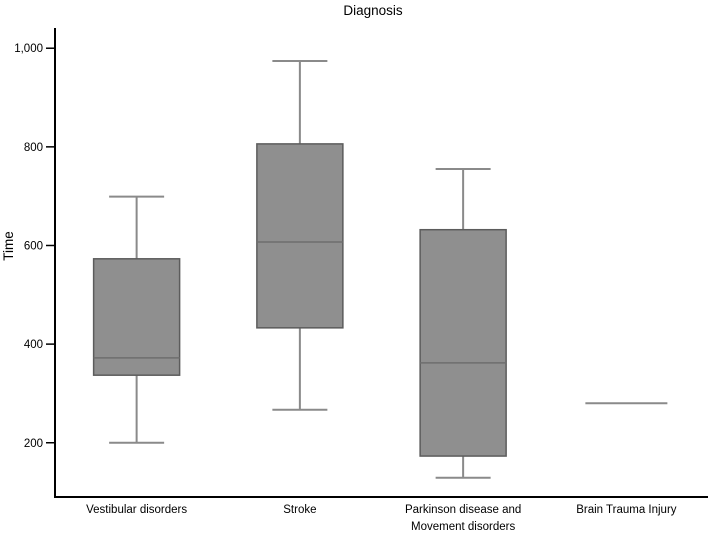 The image size is (709, 533). What do you see at coordinates (33, 246) in the screenshot?
I see `y-tick-label: 600` at bounding box center [33, 246].